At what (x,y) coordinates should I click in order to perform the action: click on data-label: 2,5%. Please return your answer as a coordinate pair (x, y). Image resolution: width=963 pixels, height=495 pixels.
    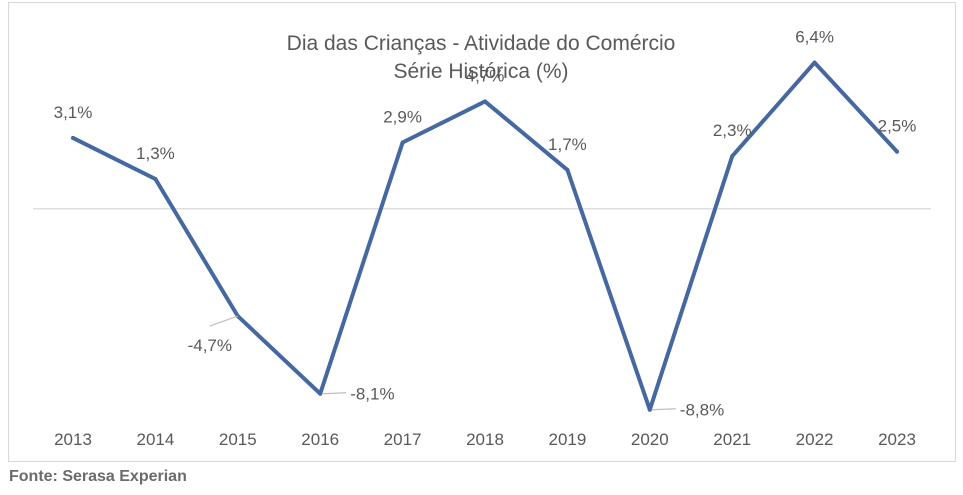
    Looking at the image, I should click on (897, 126).